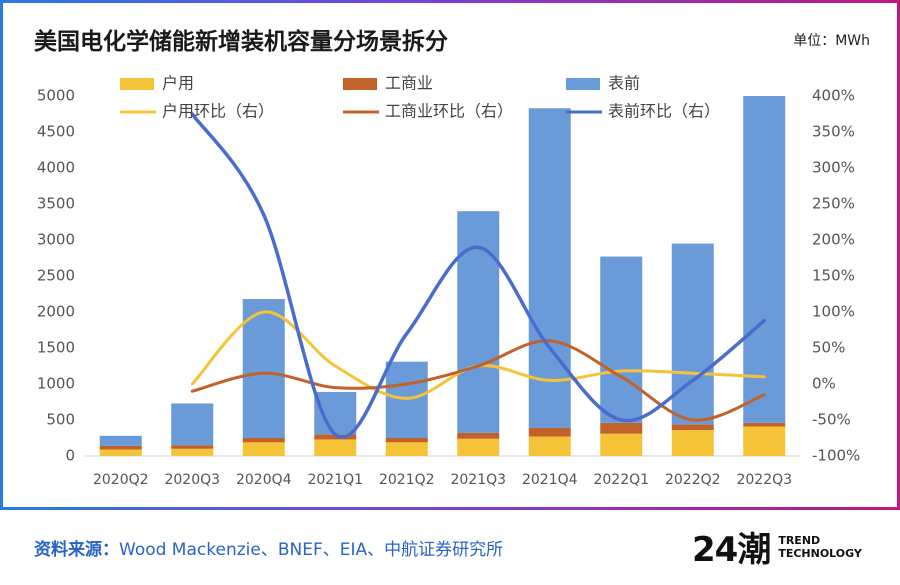 This screenshot has width=900, height=585. What do you see at coordinates (828, 348) in the screenshot?
I see `y2-tick-label: 50%` at bounding box center [828, 348].